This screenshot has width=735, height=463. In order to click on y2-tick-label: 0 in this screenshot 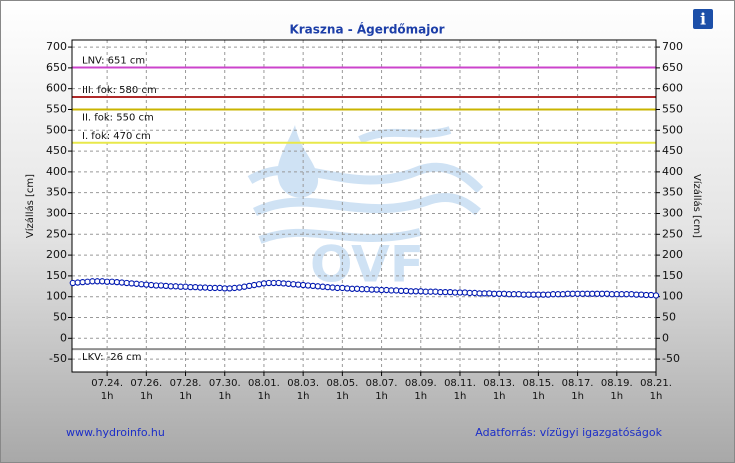, I will do `click(665, 337)`.